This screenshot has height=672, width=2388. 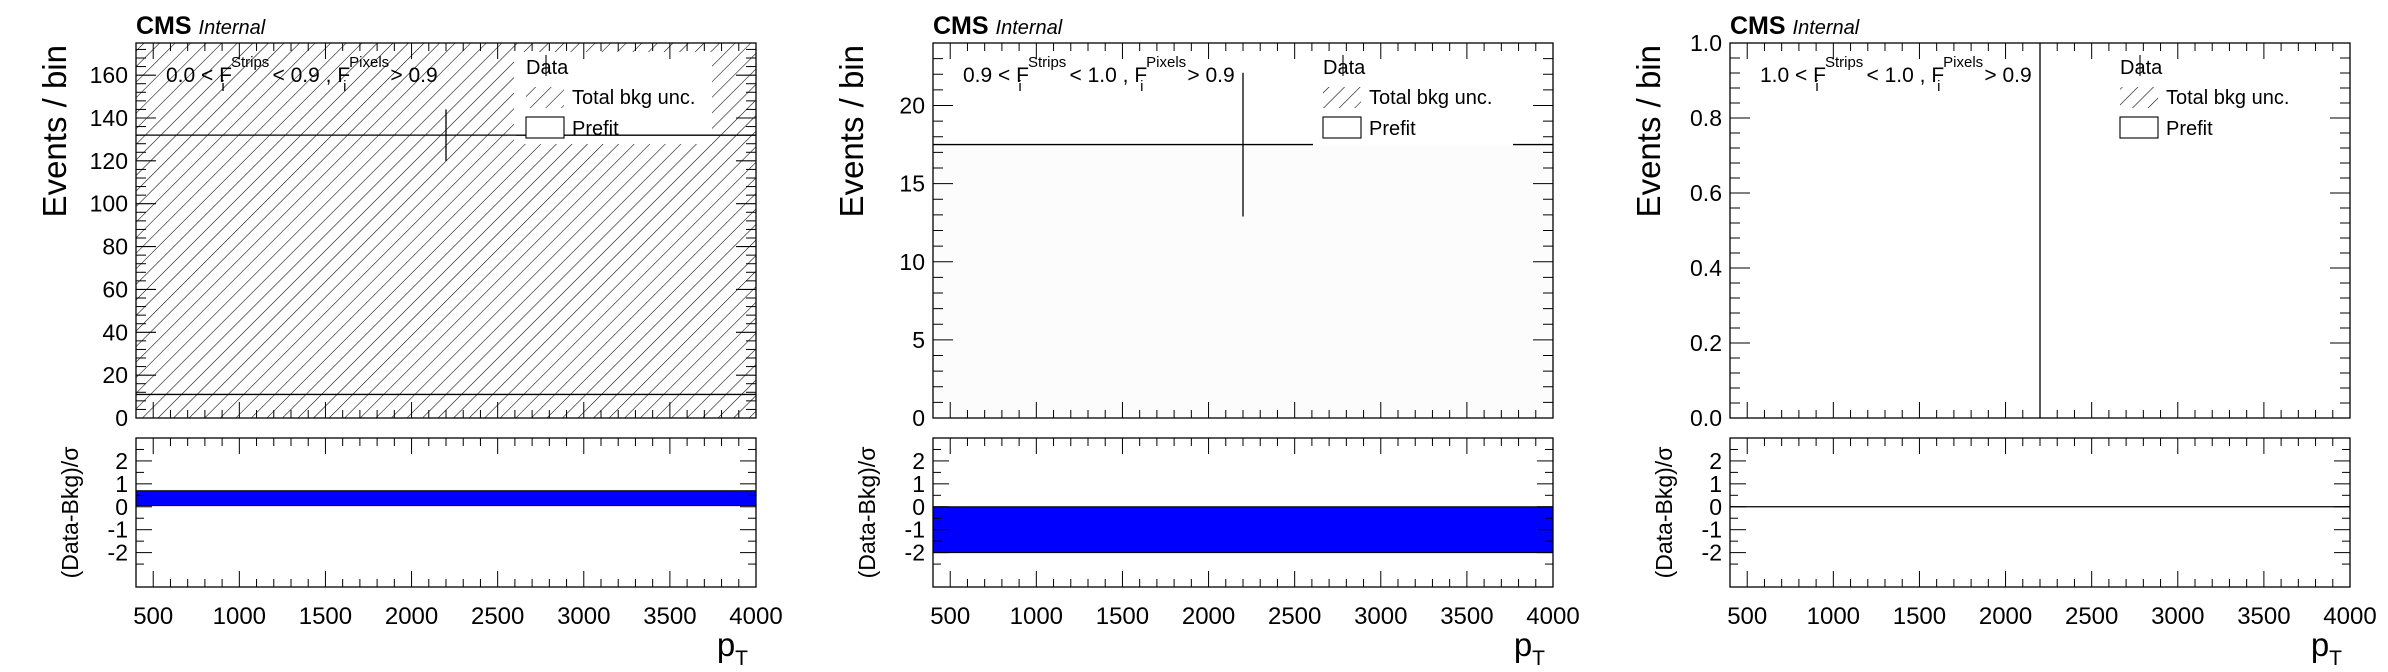 What do you see at coordinates (302, 74) in the screenshot?
I see `region-label: 0.0 < FStrips i < 0.9 , FPixels i > 0.9` at bounding box center [302, 74].